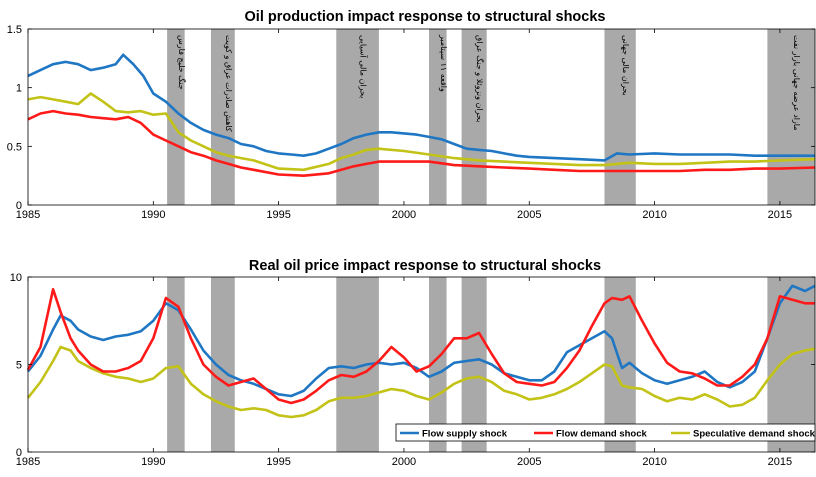 The image size is (816, 477). Describe the element at coordinates (364, 67) in the screenshot. I see `event-label-3: بحران مالی آسیایی` at that location.